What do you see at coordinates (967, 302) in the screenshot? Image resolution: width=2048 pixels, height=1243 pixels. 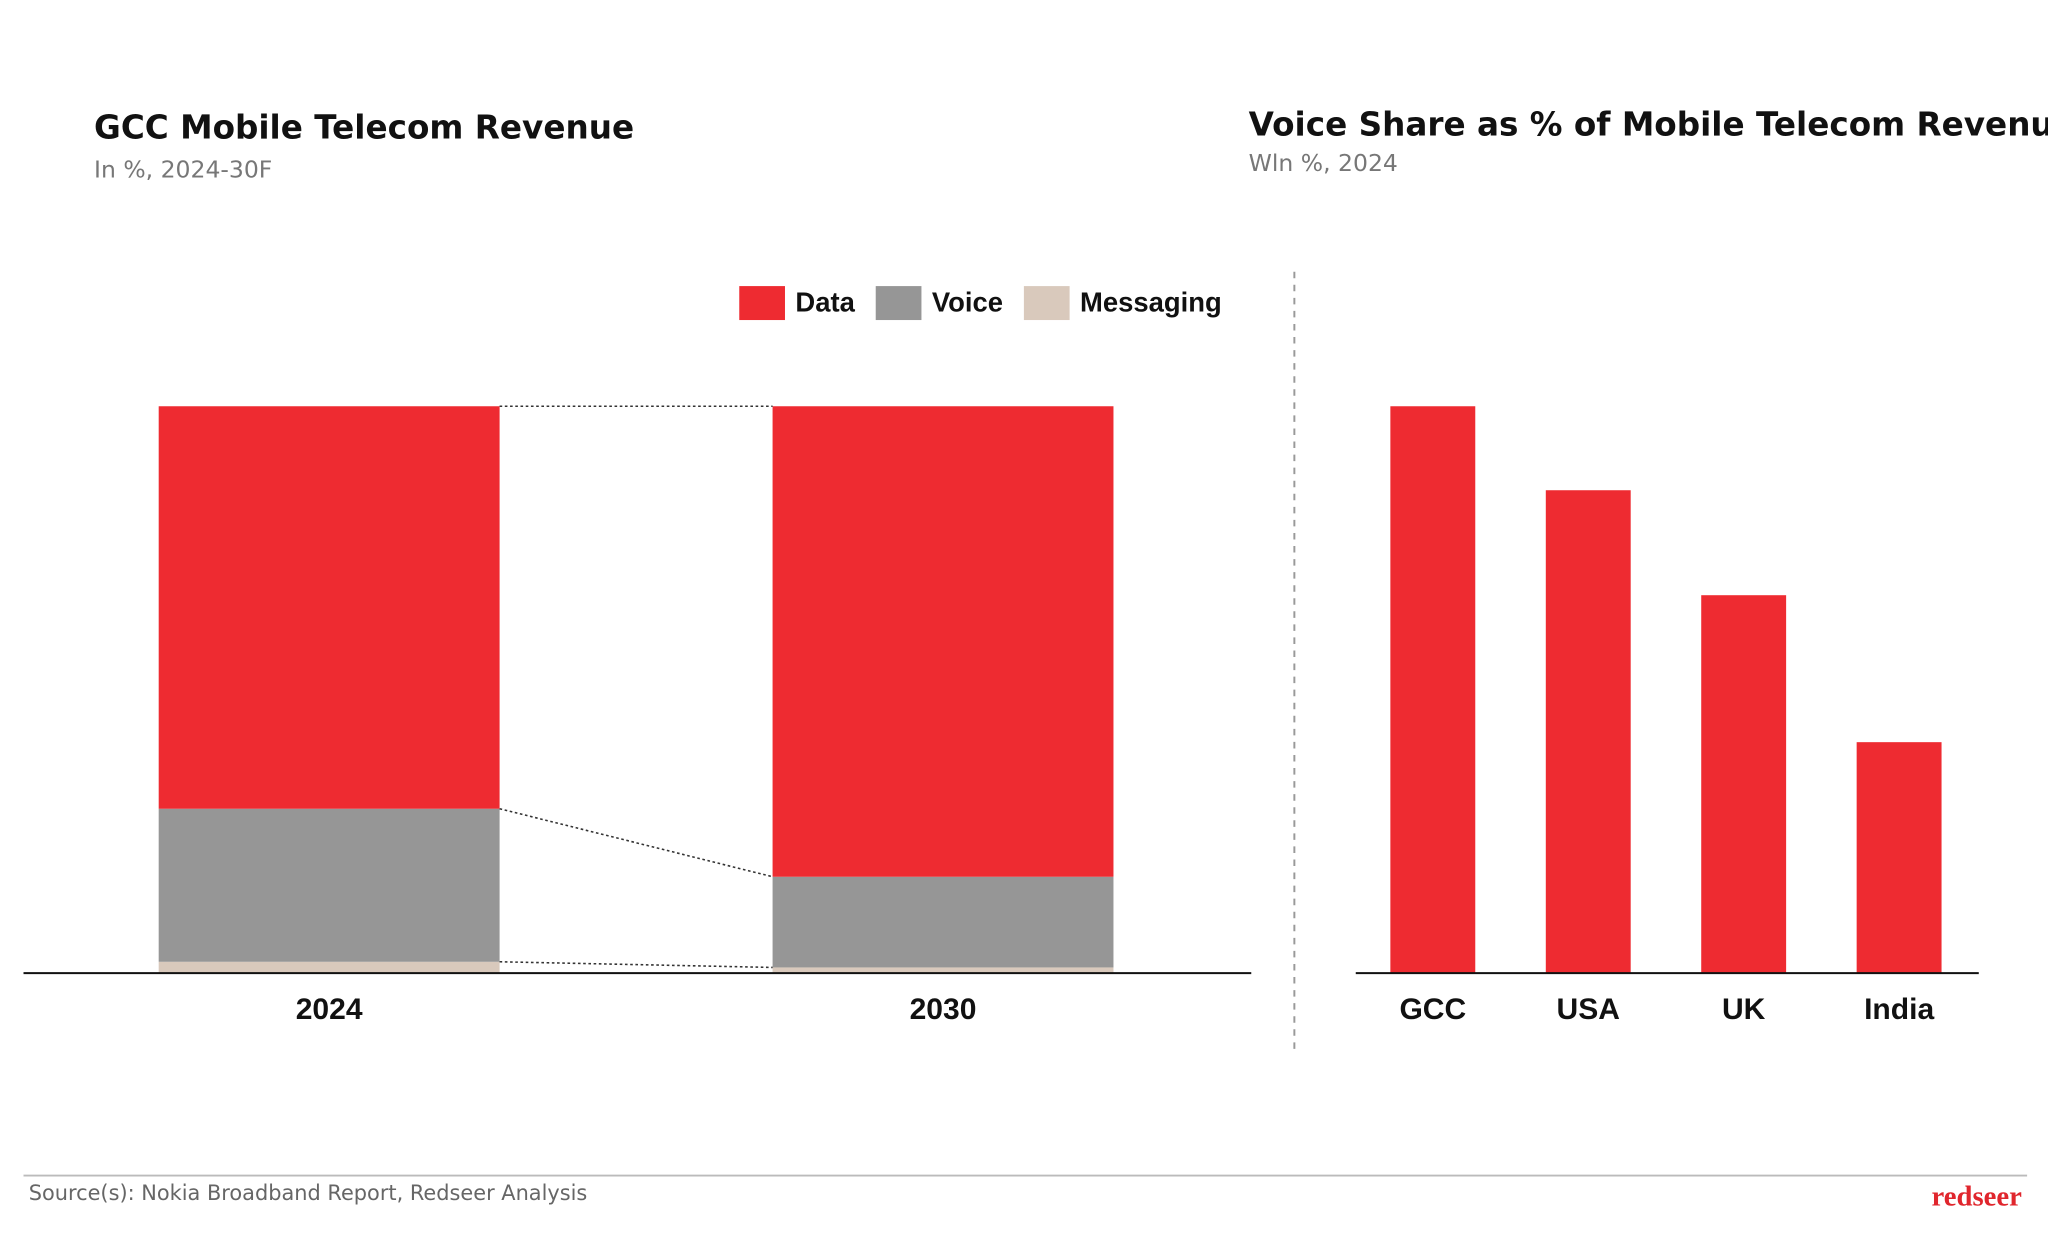 I see `legend-label: Voice` at bounding box center [967, 302].